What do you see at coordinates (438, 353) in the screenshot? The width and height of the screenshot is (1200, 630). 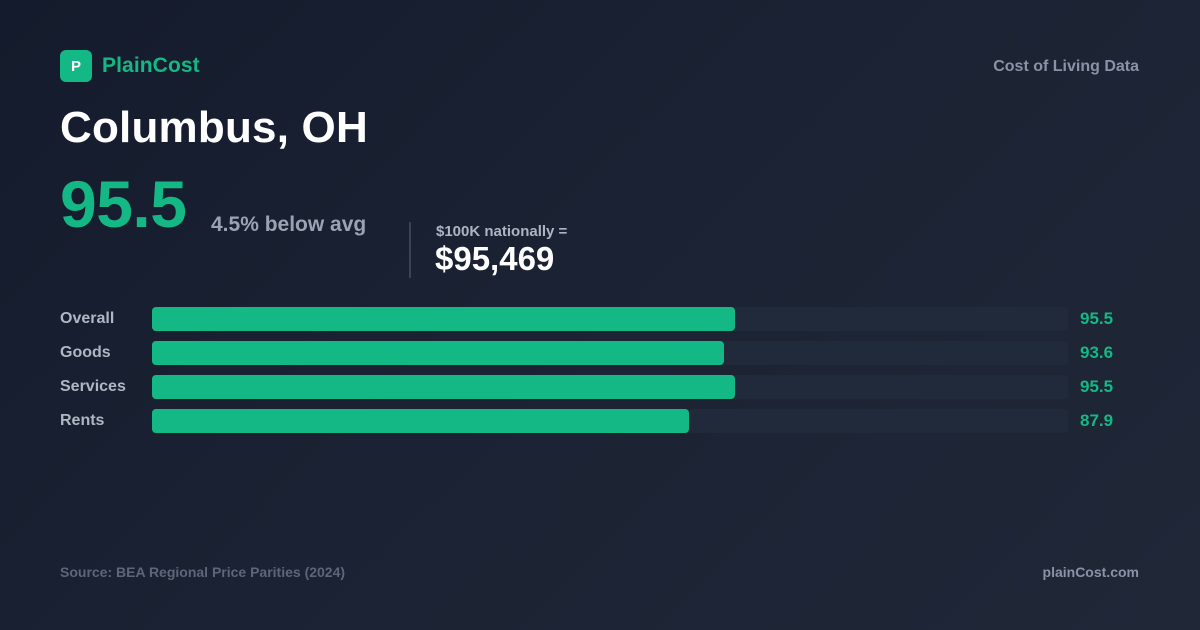 I see `bar-fill-goods` at bounding box center [438, 353].